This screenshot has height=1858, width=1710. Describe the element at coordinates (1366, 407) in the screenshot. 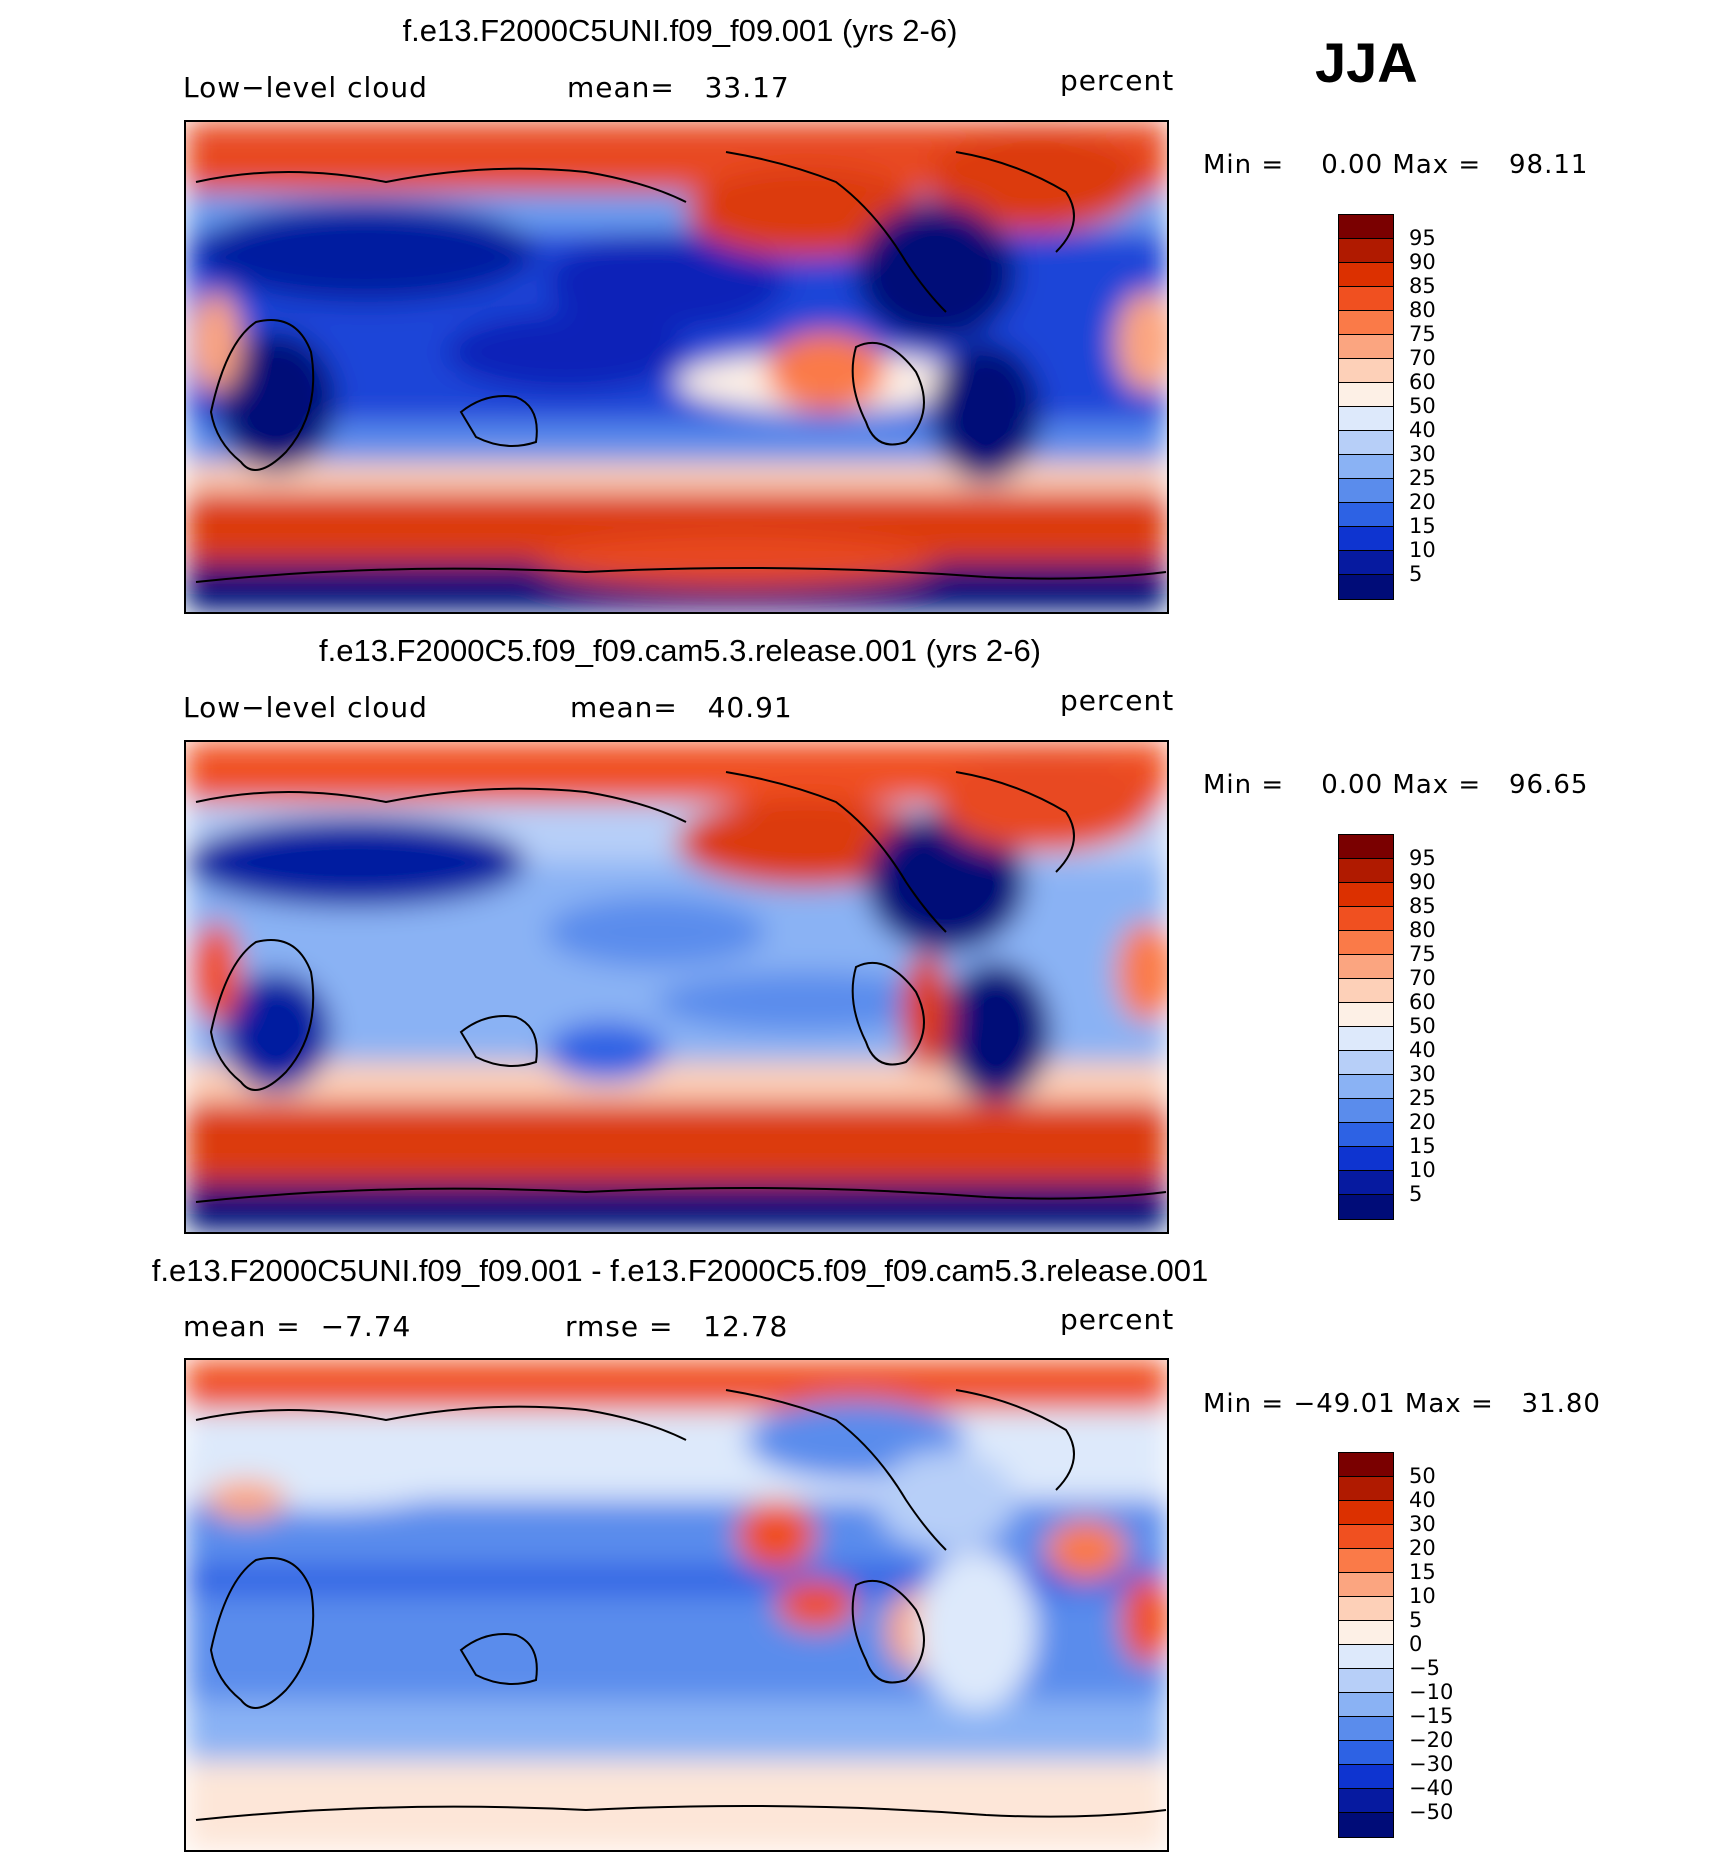

I see `panel-1-colorbar` at that location.